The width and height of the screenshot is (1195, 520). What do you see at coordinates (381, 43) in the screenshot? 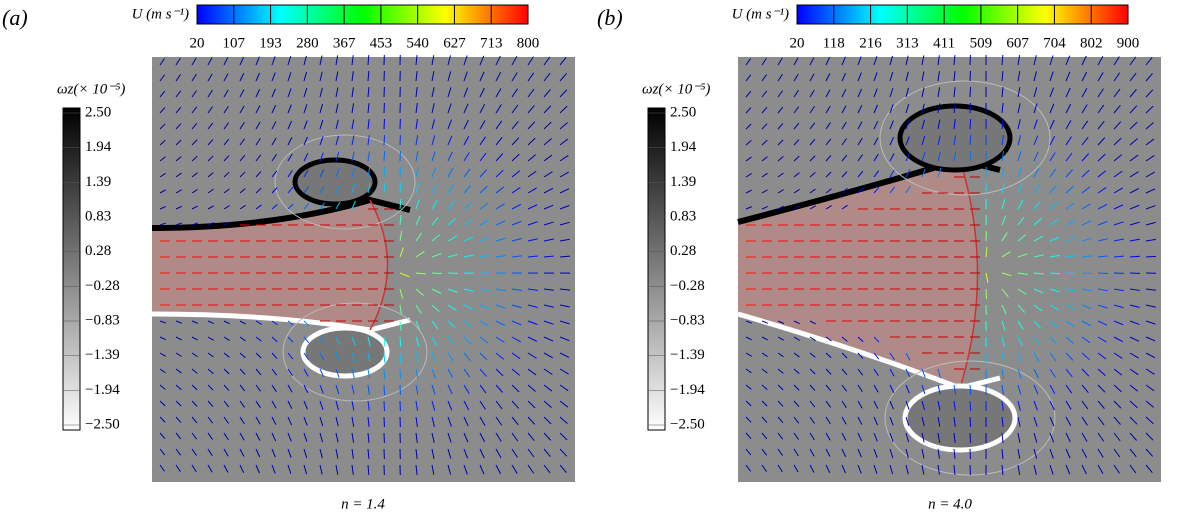
I see `colorbar-tick-label: 453` at bounding box center [381, 43].